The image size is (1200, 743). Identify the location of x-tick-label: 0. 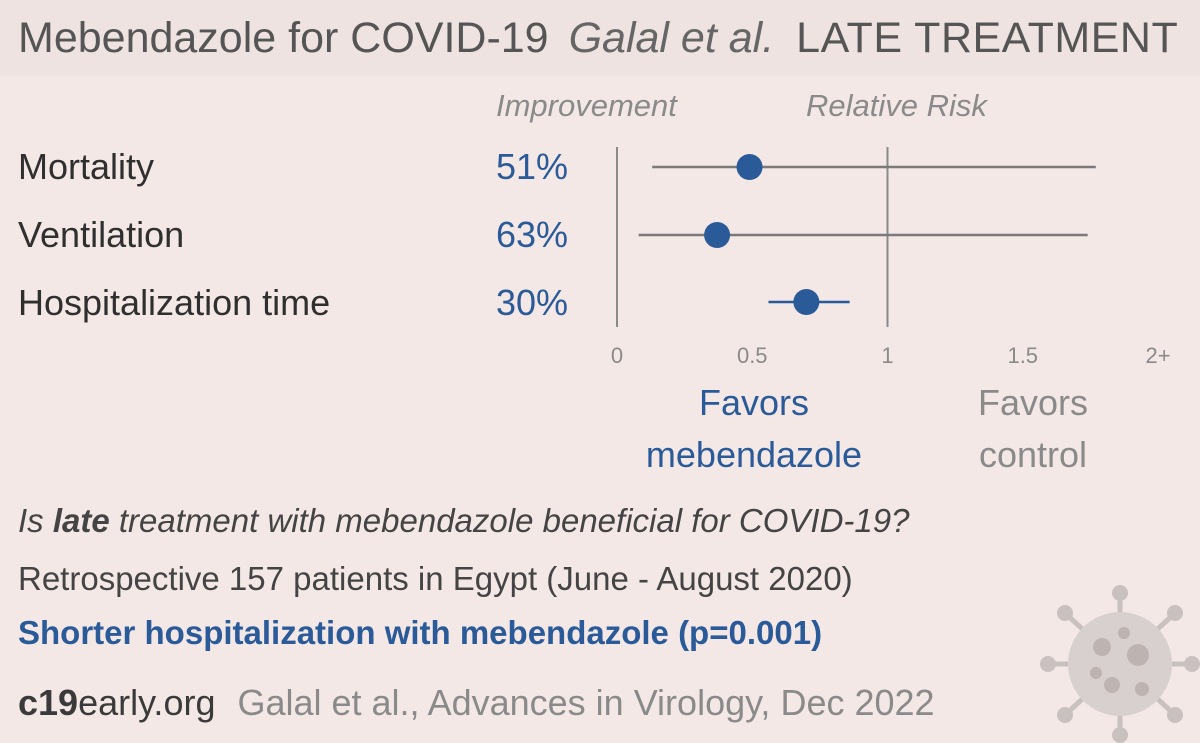
(617, 355).